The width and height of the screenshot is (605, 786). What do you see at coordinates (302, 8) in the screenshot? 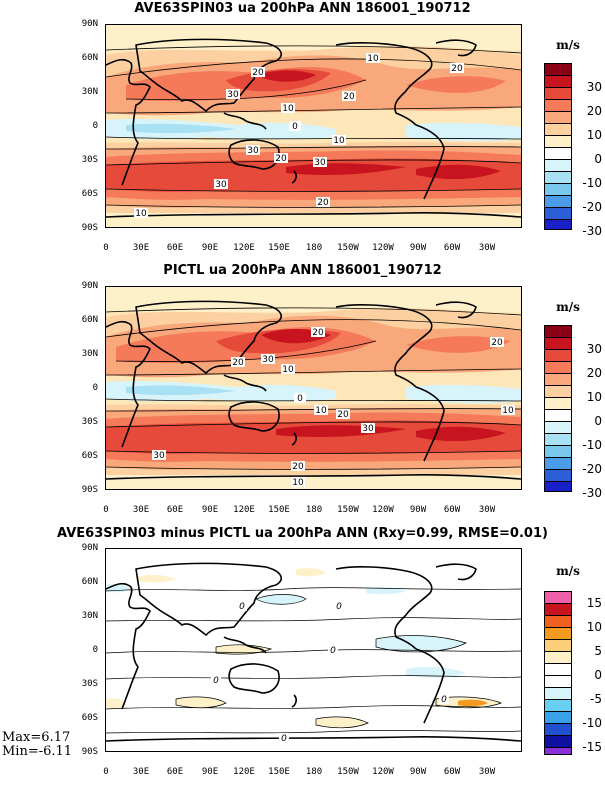
I see `panel-title: AVE63SPIN03 ua 200hPa ANN 186001_190712` at bounding box center [302, 8].